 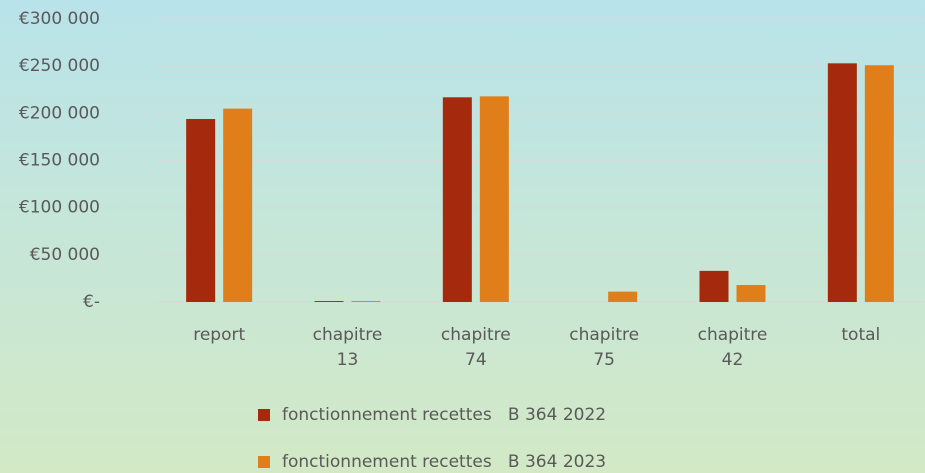 I want to click on y-tick-label: €200 000, so click(x=59, y=113).